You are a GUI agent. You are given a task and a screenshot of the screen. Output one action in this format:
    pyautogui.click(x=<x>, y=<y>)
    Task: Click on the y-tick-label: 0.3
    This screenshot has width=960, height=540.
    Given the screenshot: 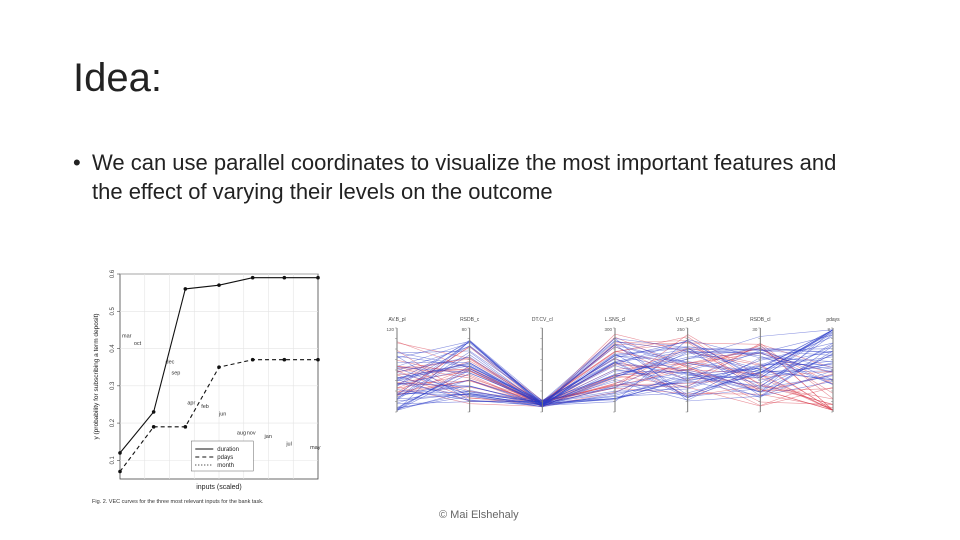 What is the action you would take?
    pyautogui.click(x=113, y=385)
    